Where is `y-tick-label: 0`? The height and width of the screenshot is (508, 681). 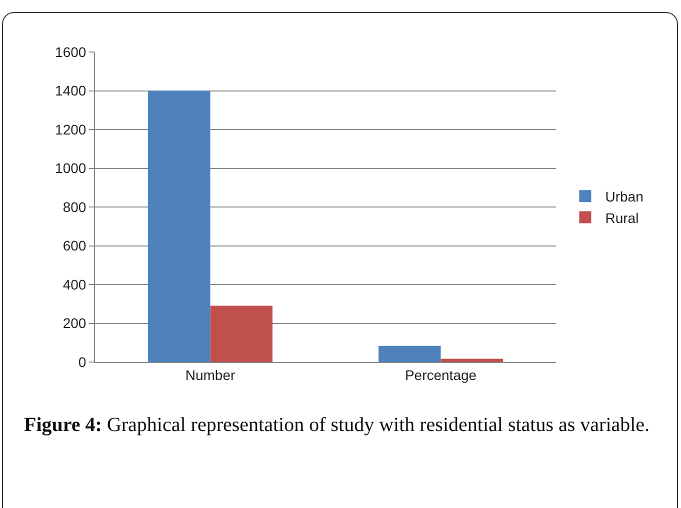
y-tick-label: 0 is located at coordinates (82, 362).